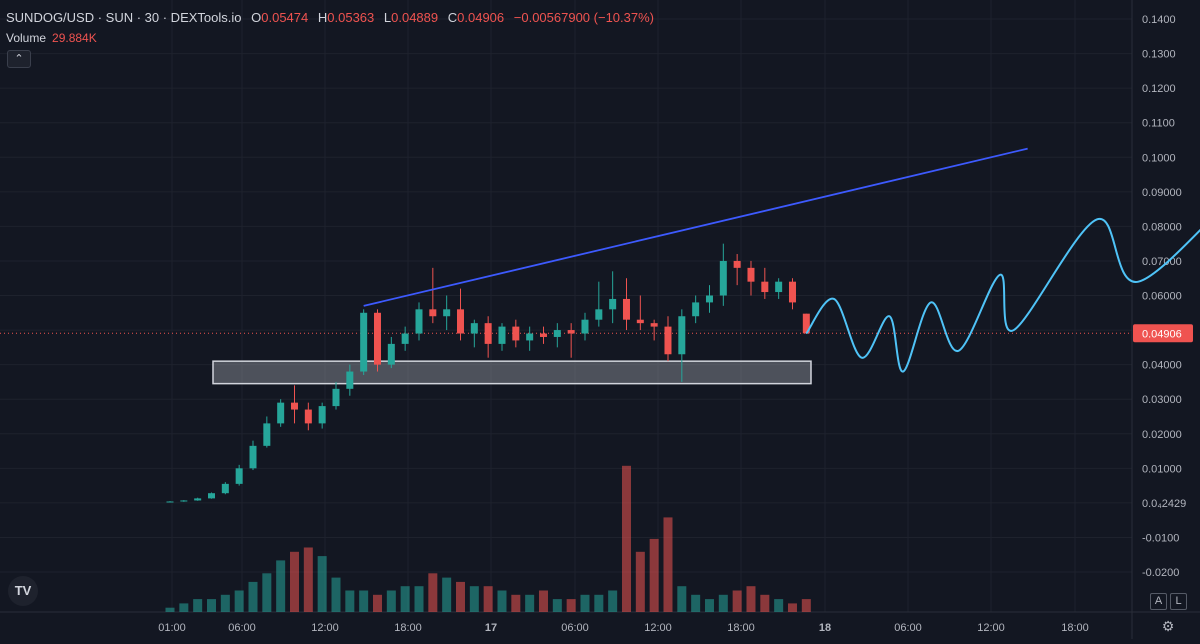 This screenshot has width=1200, height=644. Describe the element at coordinates (1162, 297) in the screenshot. I see `y-tick-label: 0.06000` at that location.